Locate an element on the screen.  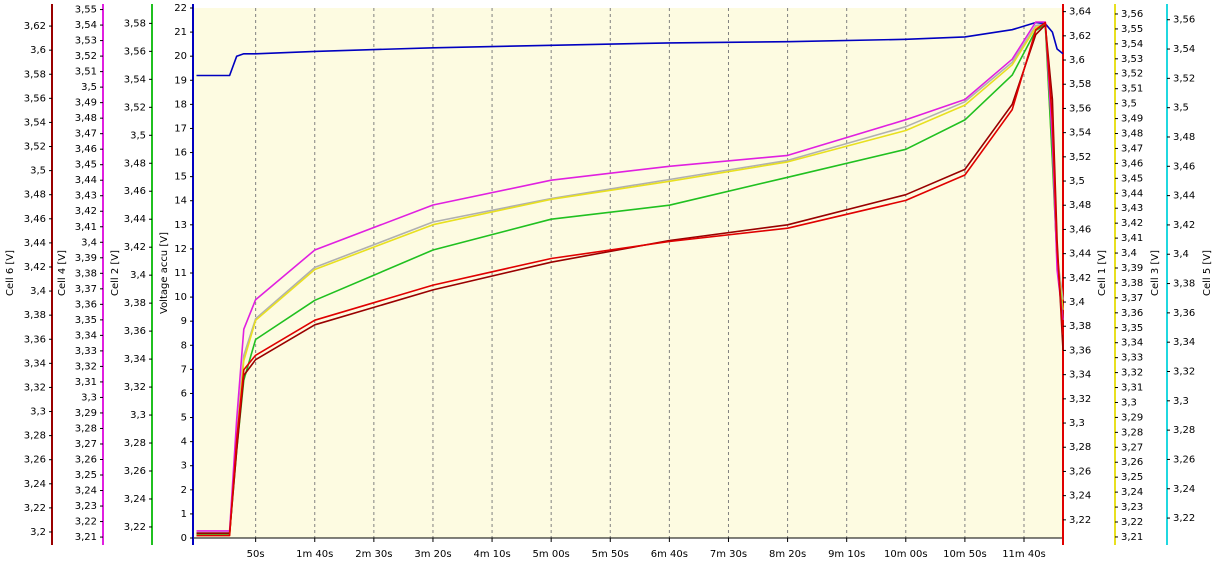
y-tick-label: 3,41 is located at coordinates (86, 227).